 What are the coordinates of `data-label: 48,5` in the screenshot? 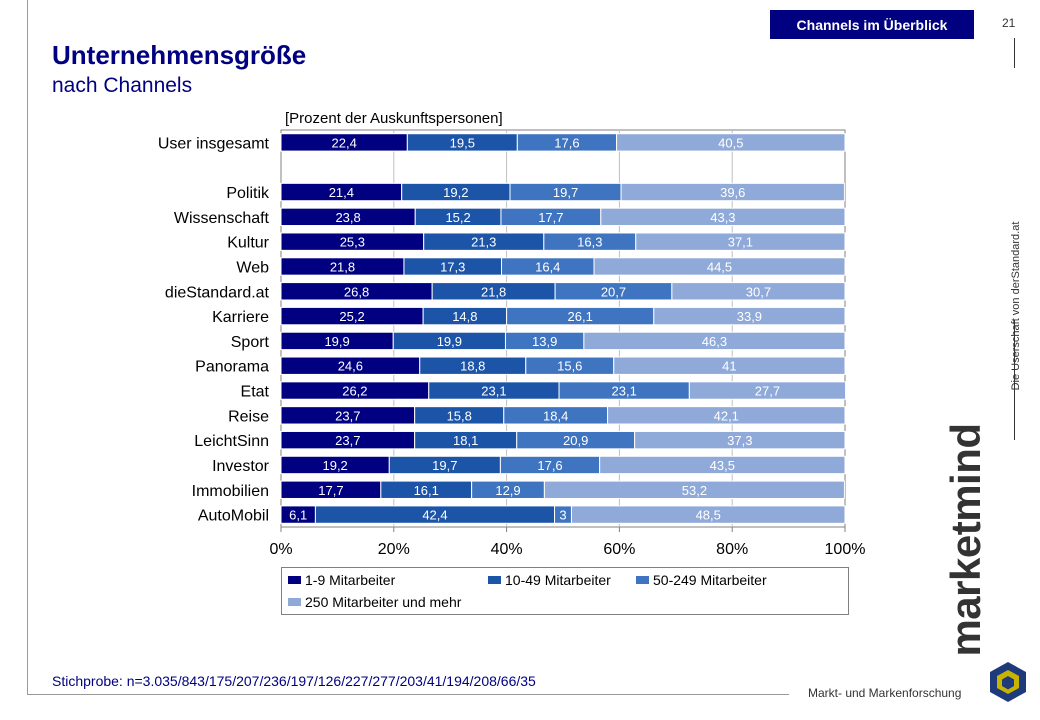 It's located at (708, 515).